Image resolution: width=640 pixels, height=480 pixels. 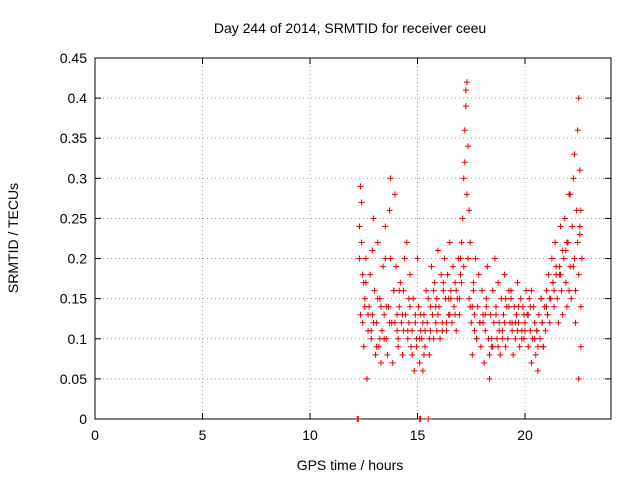 I want to click on y-tick-label: 0.3, so click(x=78, y=178).